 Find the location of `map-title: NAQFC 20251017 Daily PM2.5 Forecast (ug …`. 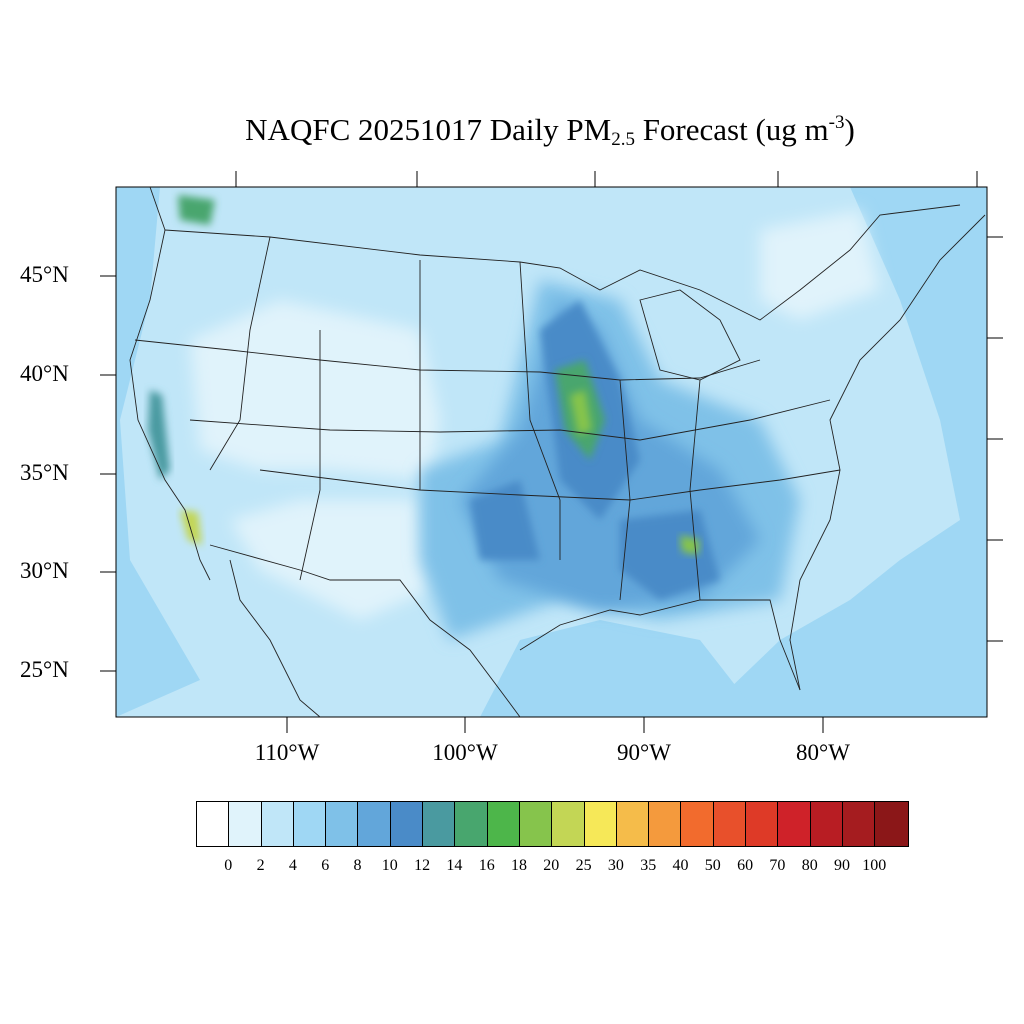

map-title: NAQFC 20251017 Daily PM2.5 Forecast (ug … is located at coordinates (550, 131).